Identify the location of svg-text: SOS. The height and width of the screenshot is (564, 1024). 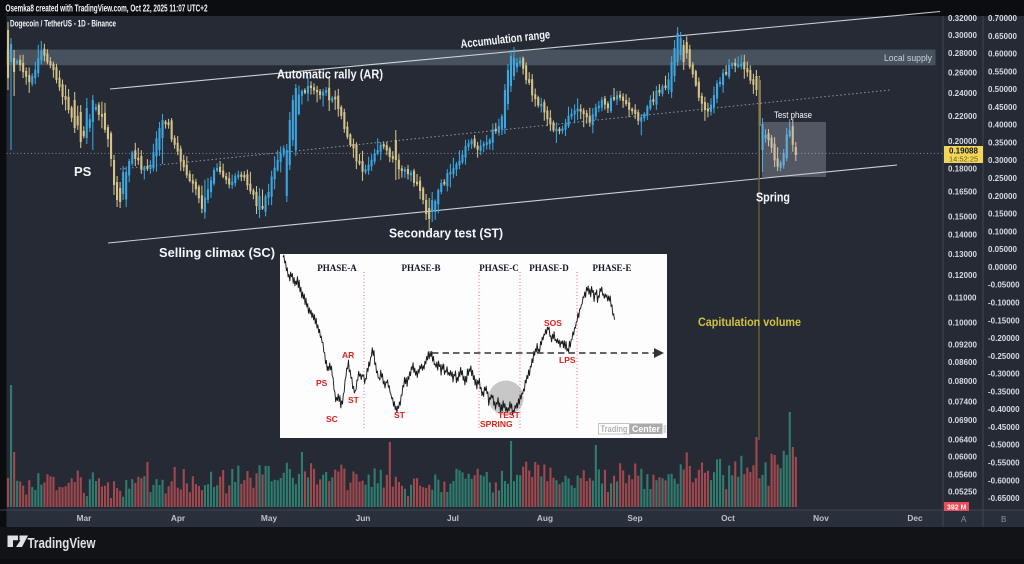
(553, 323).